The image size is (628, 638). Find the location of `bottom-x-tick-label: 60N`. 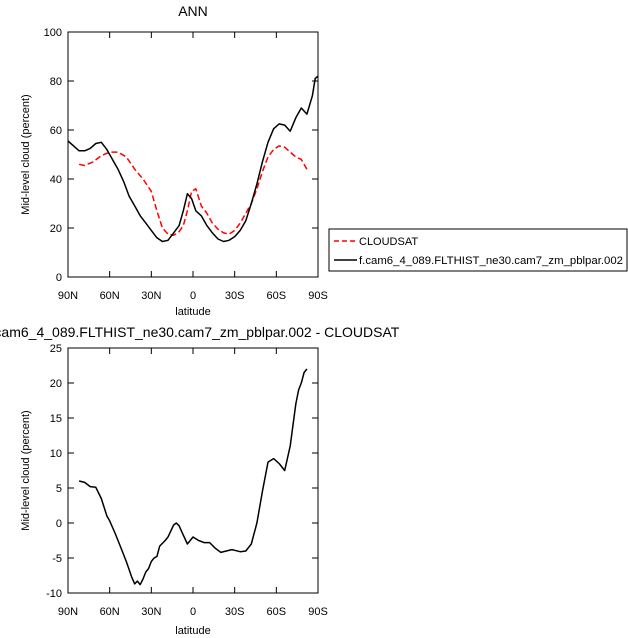

bottom-x-tick-label: 60N is located at coordinates (110, 612).